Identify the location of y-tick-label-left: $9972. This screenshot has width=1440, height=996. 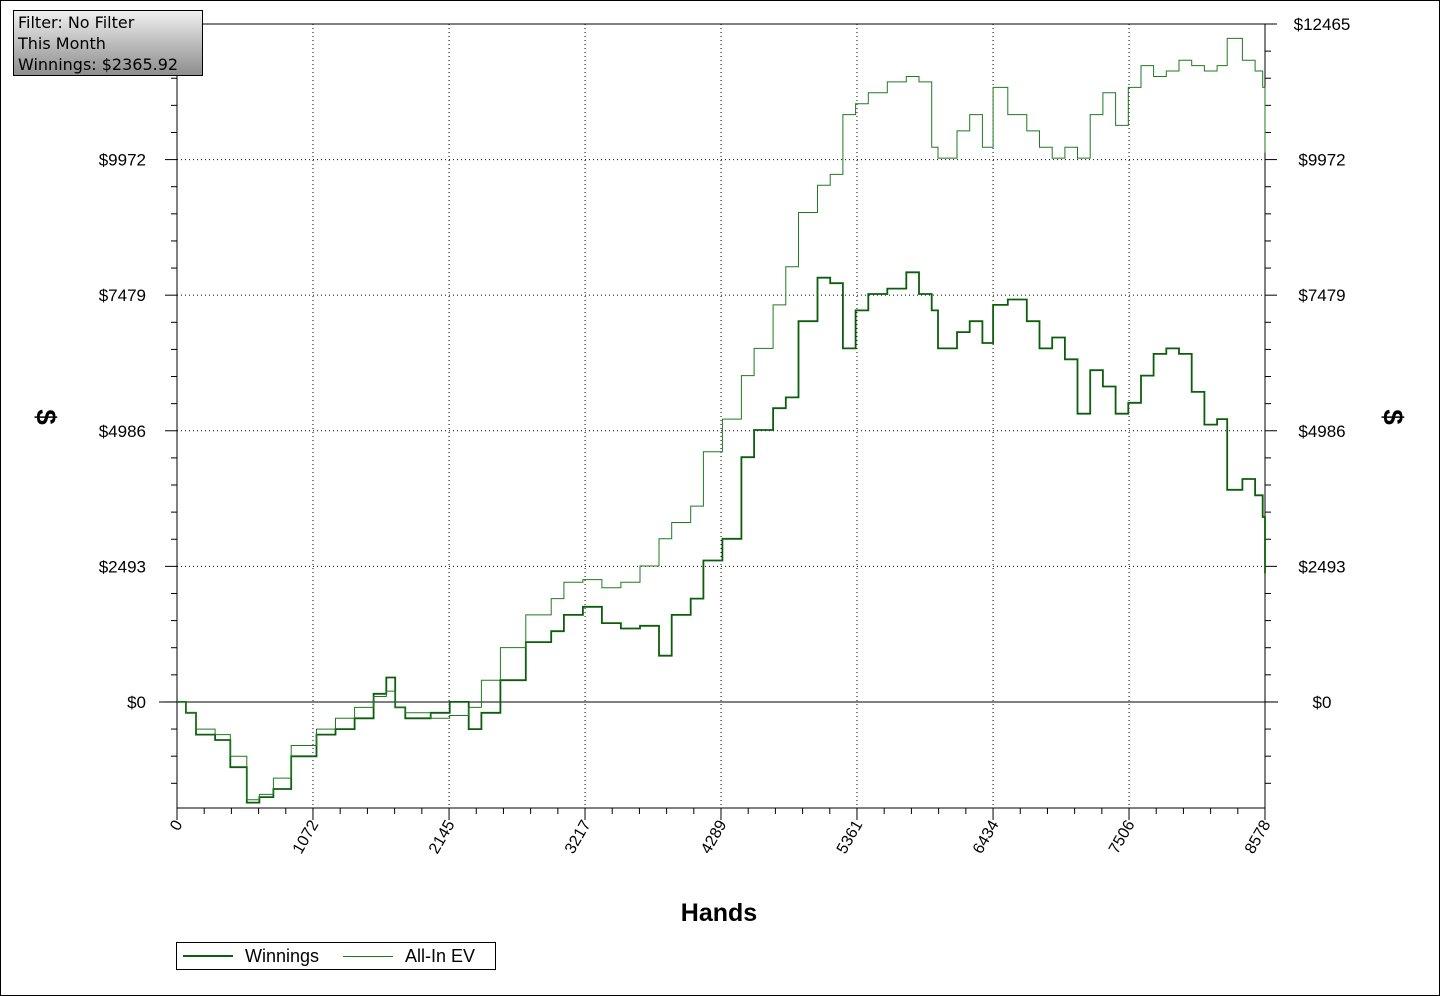
(122, 160).